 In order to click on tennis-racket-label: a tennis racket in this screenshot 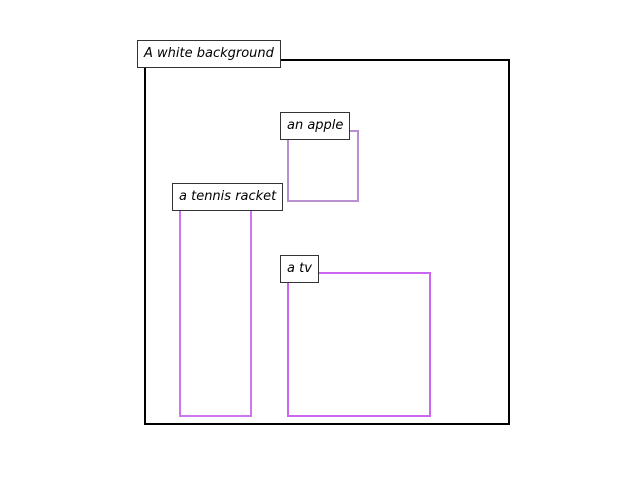, I will do `click(228, 197)`.